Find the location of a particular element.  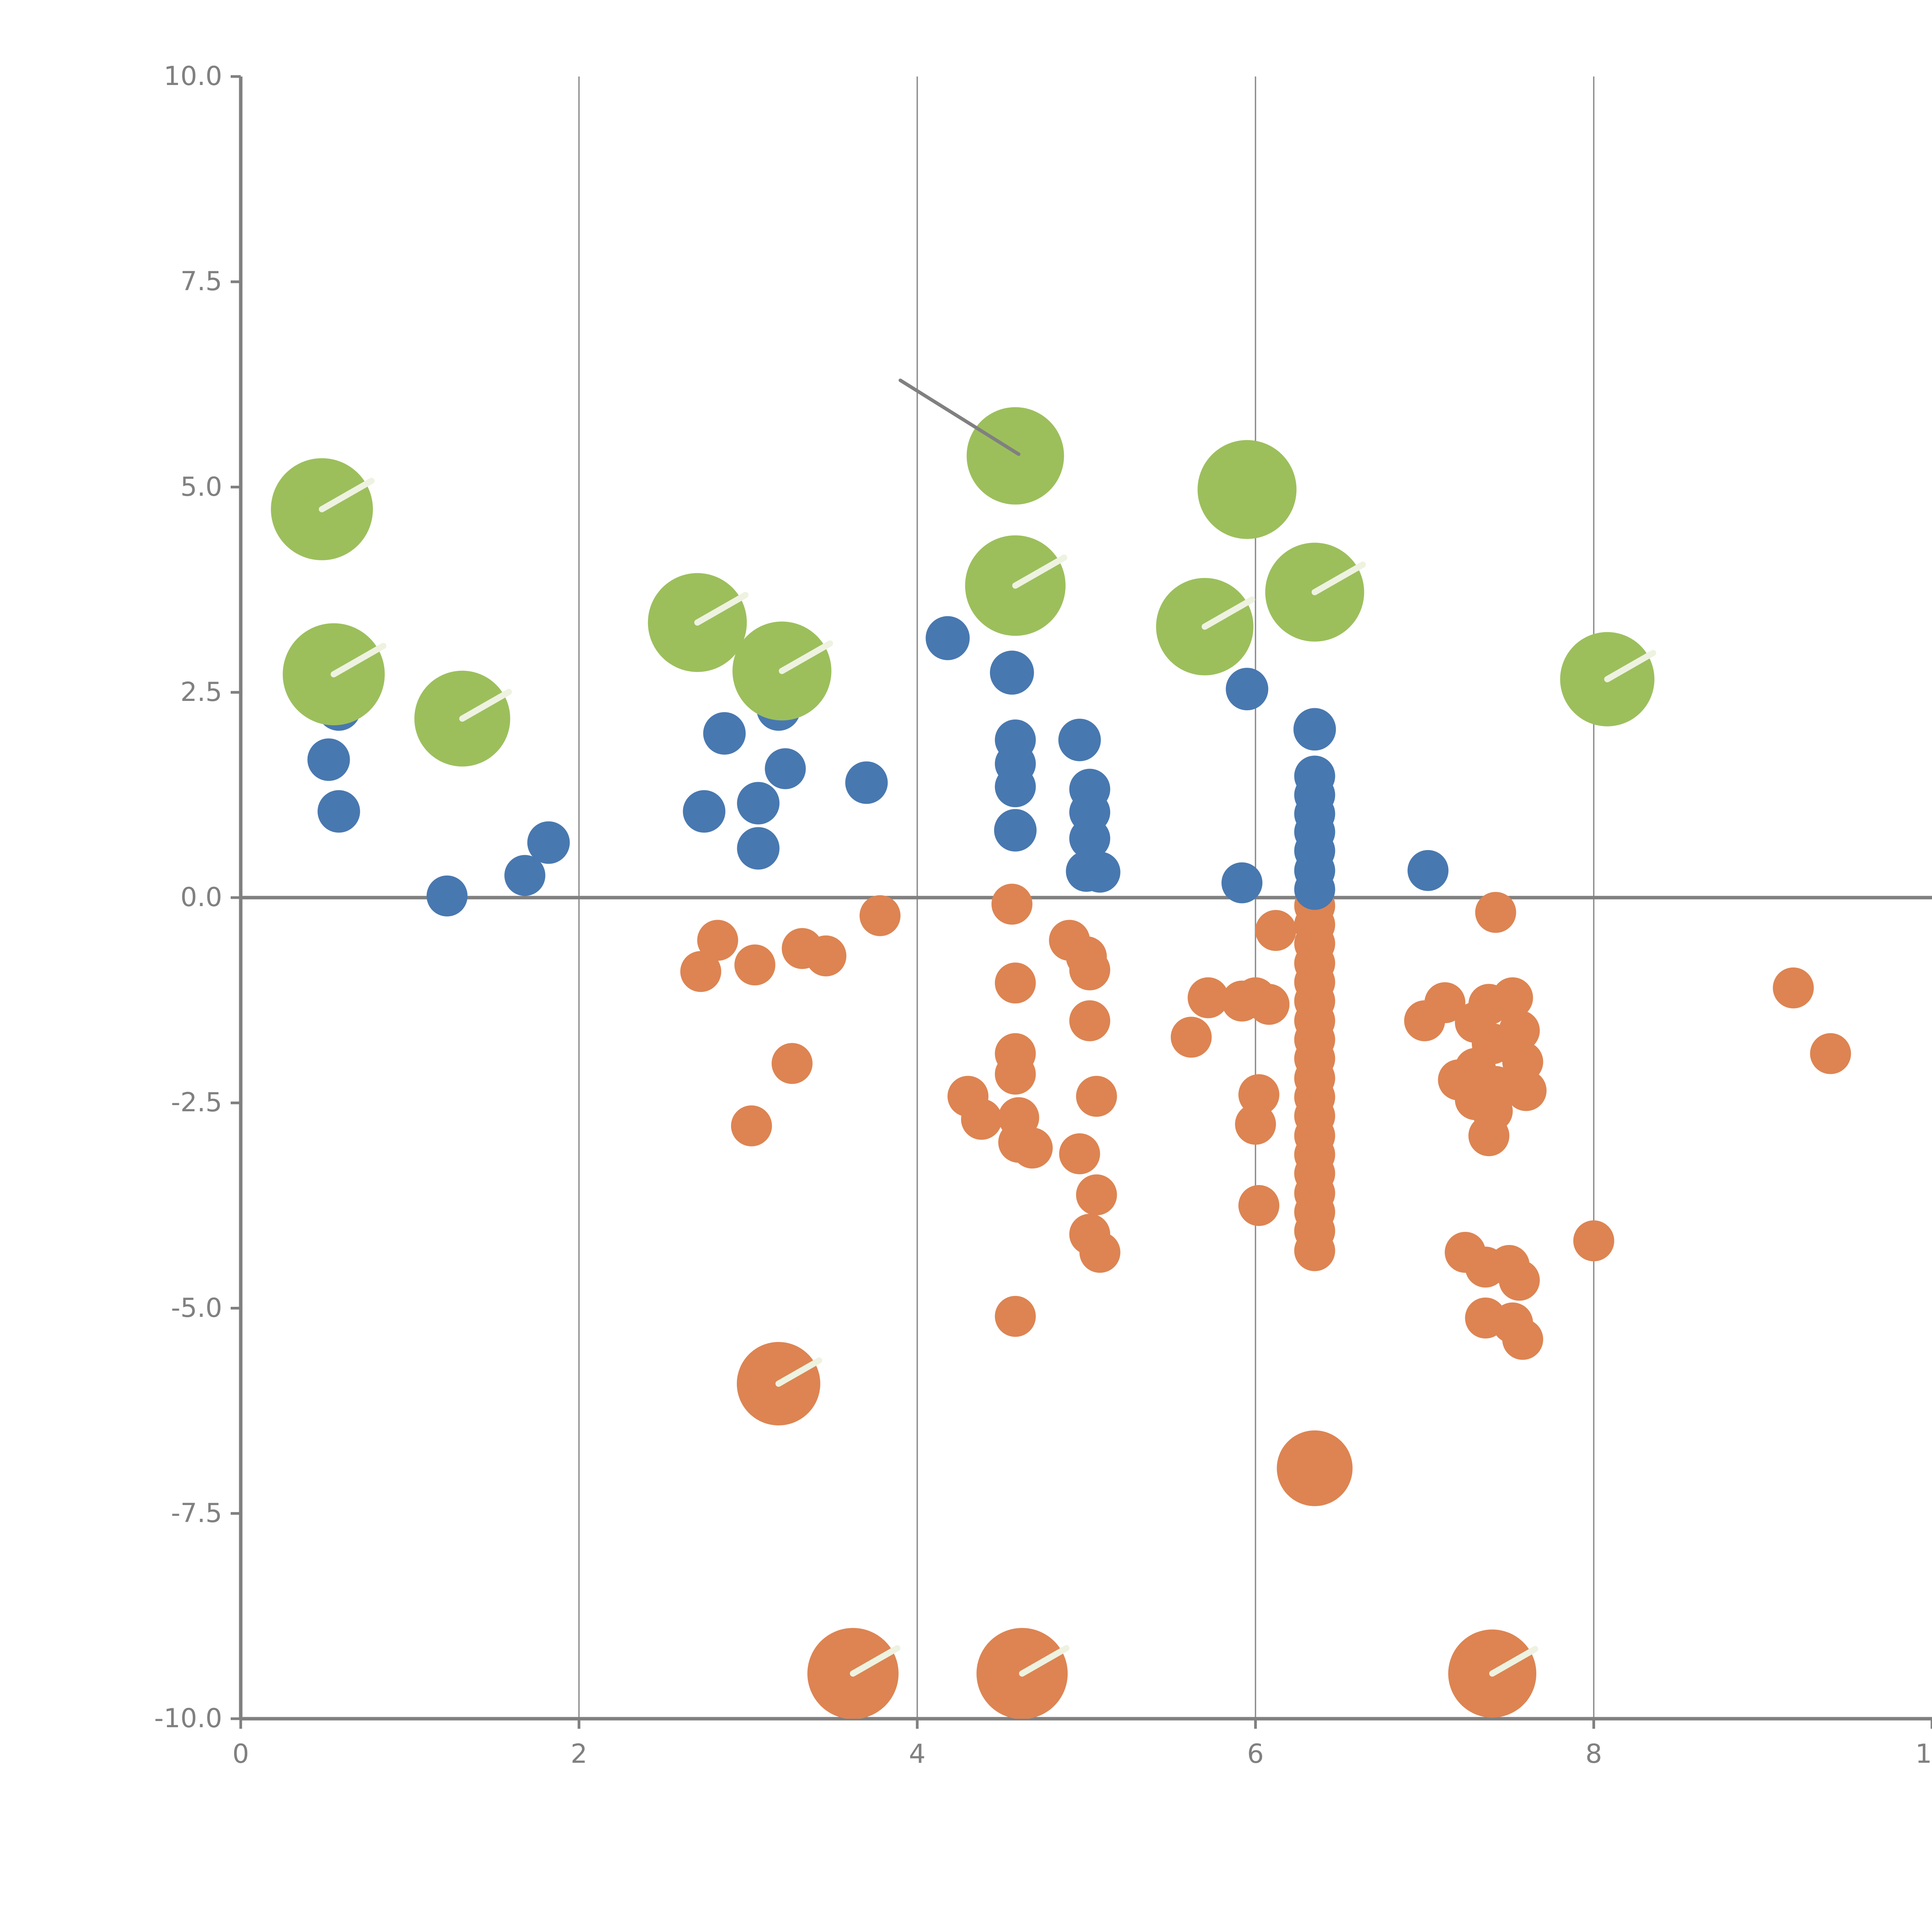

annotation-lines is located at coordinates (959, 417).